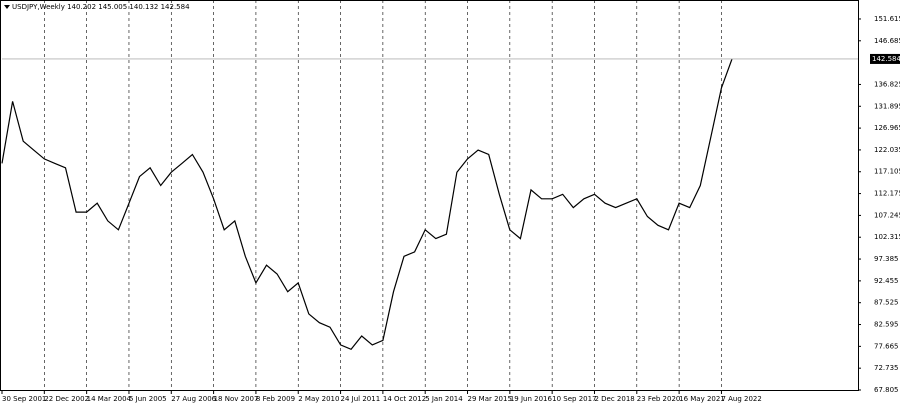 The height and width of the screenshot is (408, 900). What do you see at coordinates (886, 281) in the screenshot?
I see `y-tick-label: 92.455` at bounding box center [886, 281].